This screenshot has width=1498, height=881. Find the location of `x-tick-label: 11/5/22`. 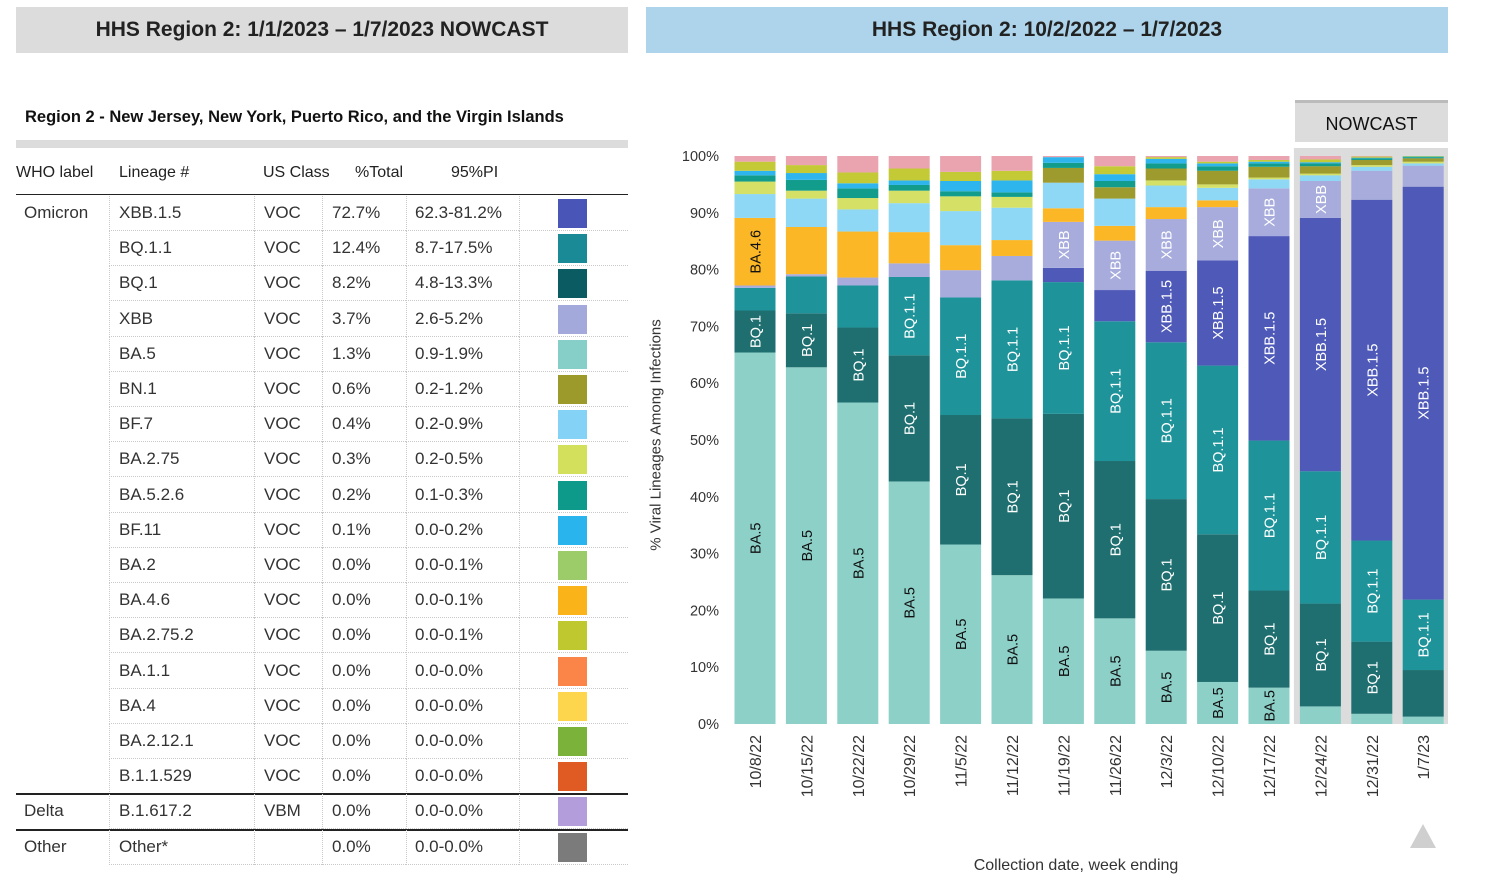

x-tick-label: 11/5/22 is located at coordinates (962, 761).